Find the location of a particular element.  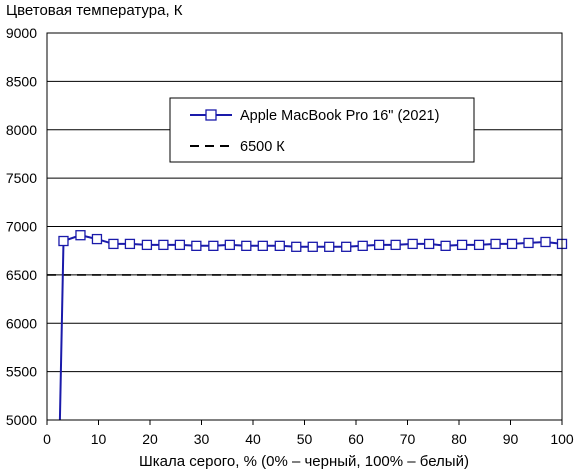

x-tick-label: 30 is located at coordinates (202, 439).